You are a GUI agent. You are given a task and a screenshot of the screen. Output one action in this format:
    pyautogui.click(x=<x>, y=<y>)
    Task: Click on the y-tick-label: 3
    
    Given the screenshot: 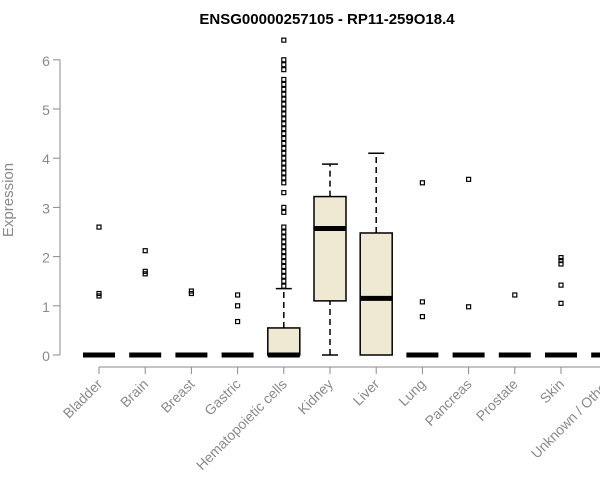 What is the action you would take?
    pyautogui.click(x=46, y=208)
    